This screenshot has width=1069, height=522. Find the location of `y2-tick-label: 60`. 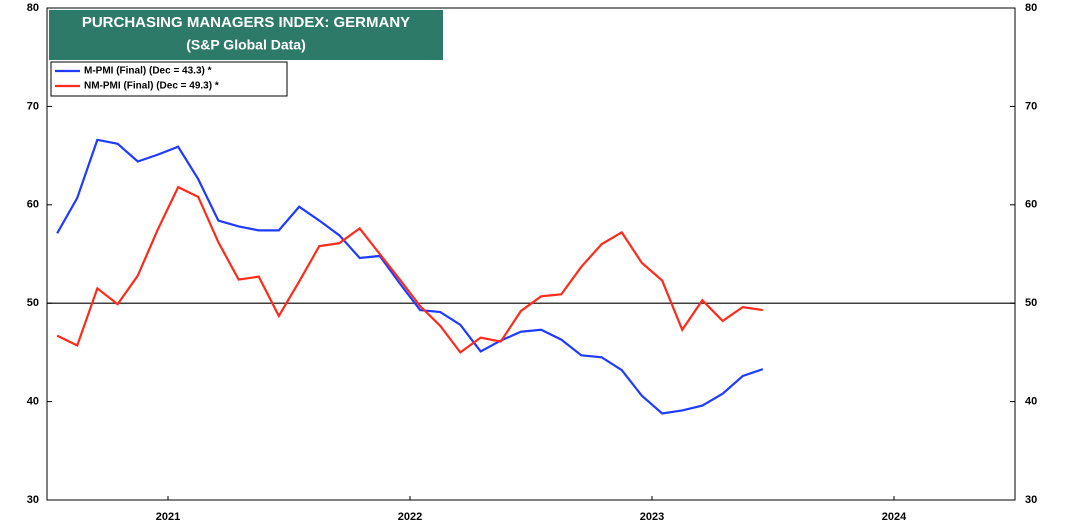

y2-tick-label: 60 is located at coordinates (1031, 205).